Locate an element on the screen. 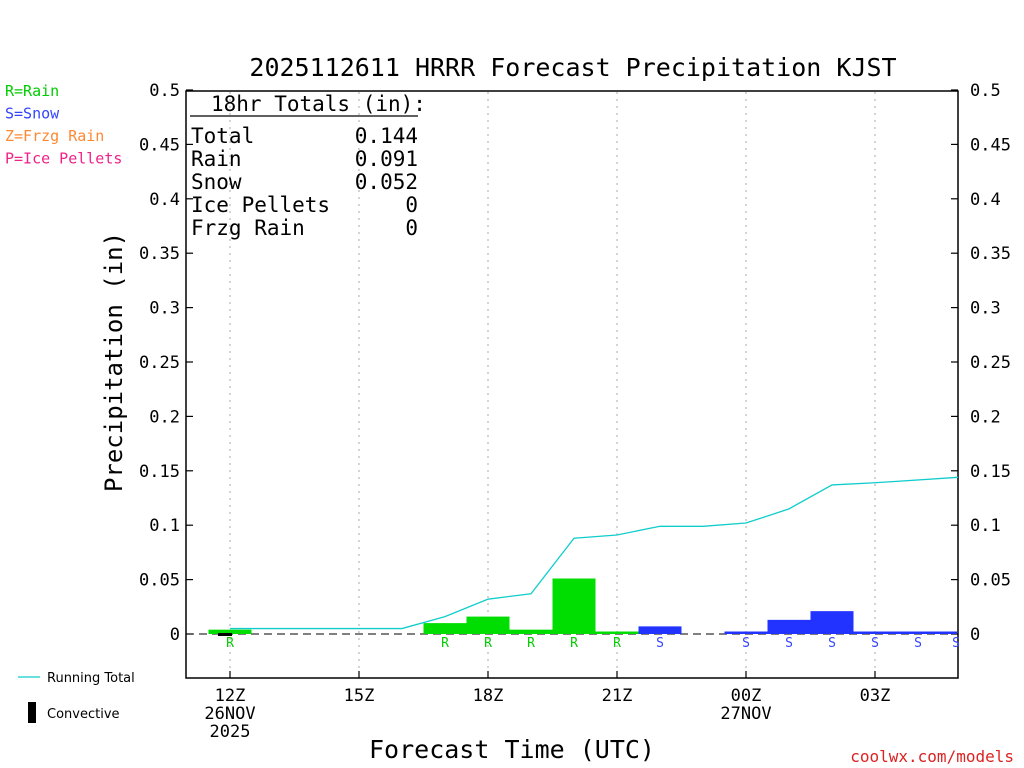  totals-row-value: 0.052 is located at coordinates (386, 182).